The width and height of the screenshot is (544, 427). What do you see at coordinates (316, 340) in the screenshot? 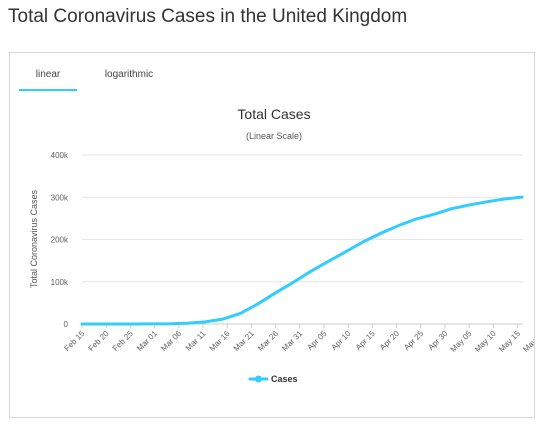
I see `x-tick-label: Apr 05` at bounding box center [316, 340].